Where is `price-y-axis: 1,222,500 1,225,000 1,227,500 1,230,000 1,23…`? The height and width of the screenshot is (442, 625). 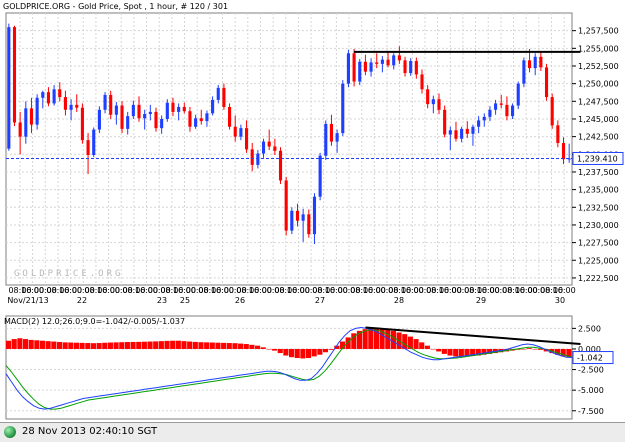 price-y-axis: 1,222,500 1,225,000 1,227,500 1,230,000 1,23… is located at coordinates (595, 155).